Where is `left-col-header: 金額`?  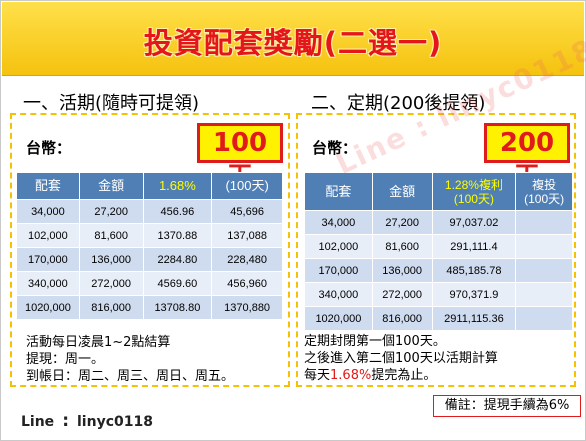 left-col-header: 金額 is located at coordinates (111, 186).